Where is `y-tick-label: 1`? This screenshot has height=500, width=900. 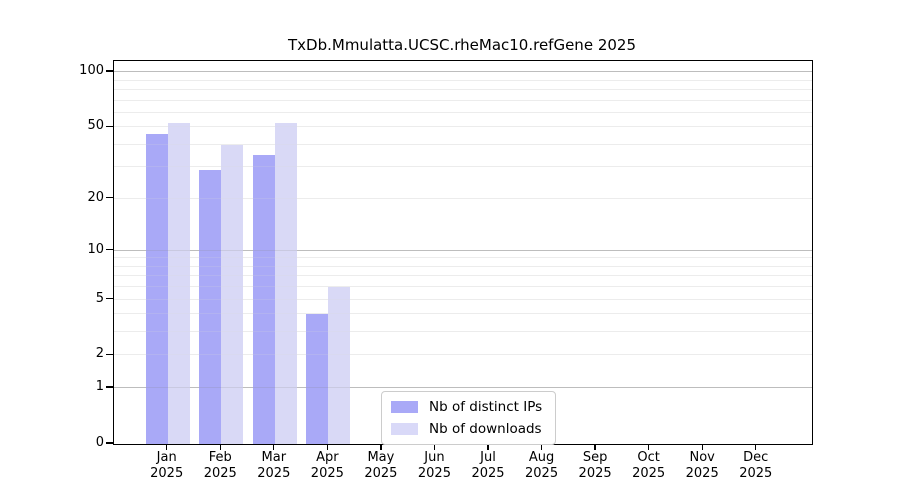
y-tick-label: 1 is located at coordinates (99, 387).